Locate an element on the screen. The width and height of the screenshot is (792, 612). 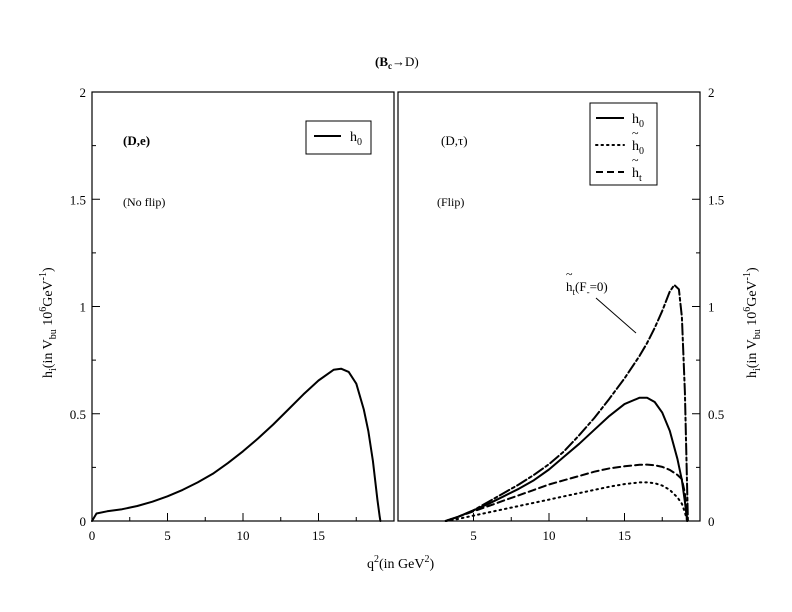
left-y-tick-label: 0.5 is located at coordinates (78, 414).